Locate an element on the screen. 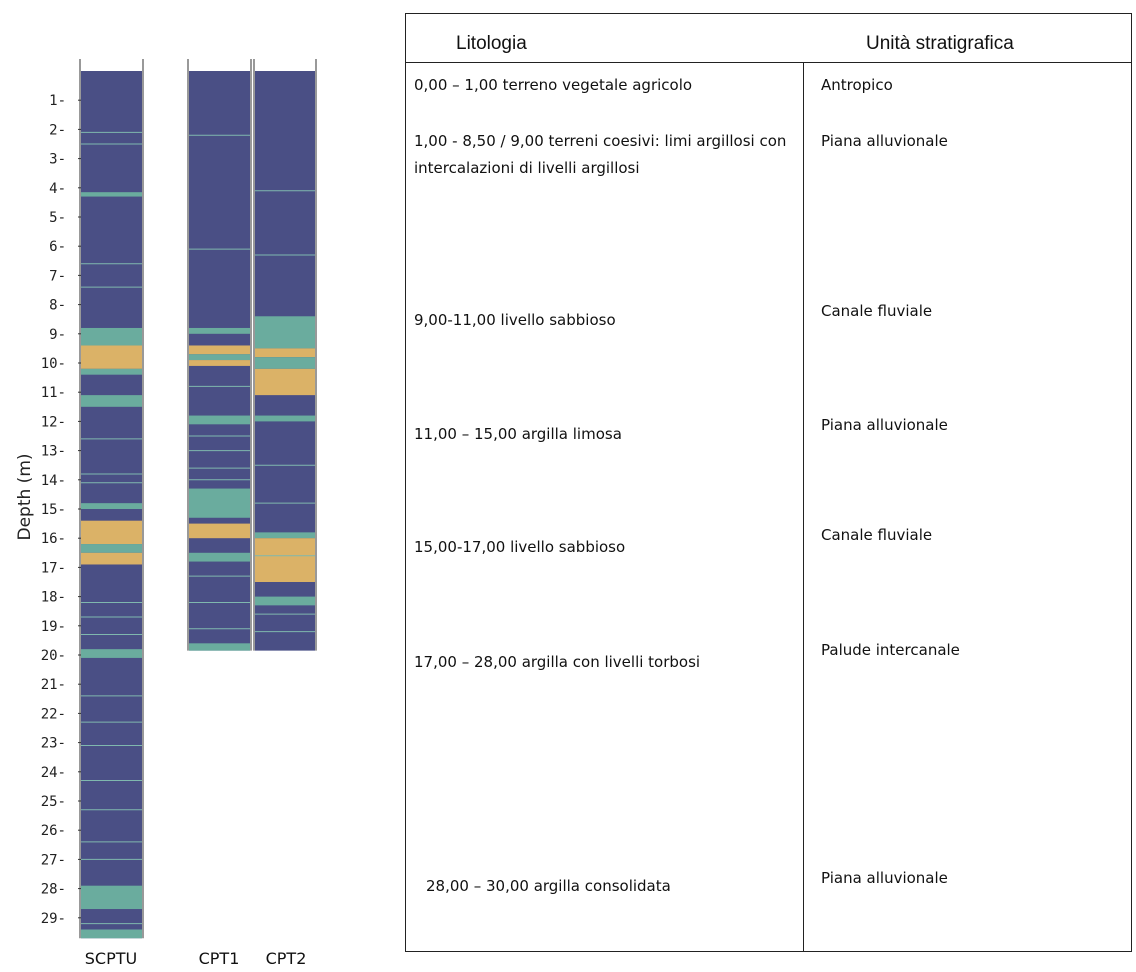 The height and width of the screenshot is (972, 1136). column-divider is located at coordinates (803, 506).